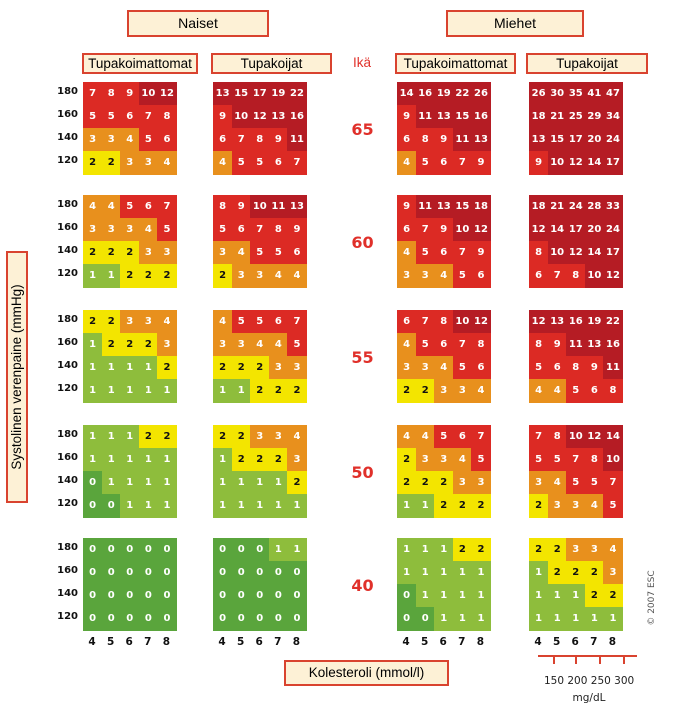 Image resolution: width=675 pixels, height=717 pixels. What do you see at coordinates (92, 642) in the screenshot?
I see `cholesterol-tick: 4` at bounding box center [92, 642].